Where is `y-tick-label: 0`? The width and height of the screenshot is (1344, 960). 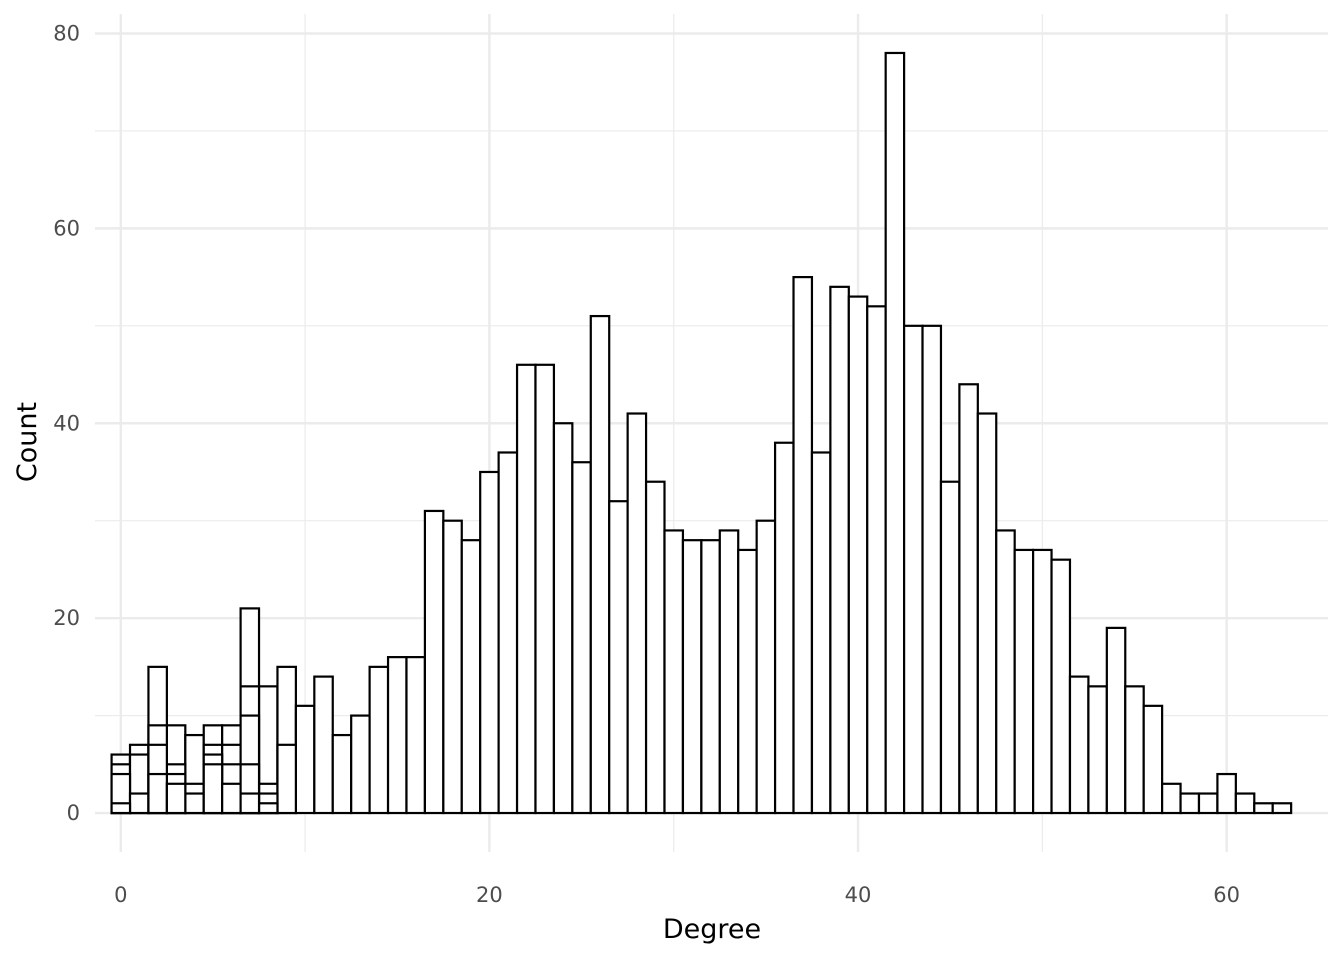 y-tick-label: 0 is located at coordinates (73, 813).